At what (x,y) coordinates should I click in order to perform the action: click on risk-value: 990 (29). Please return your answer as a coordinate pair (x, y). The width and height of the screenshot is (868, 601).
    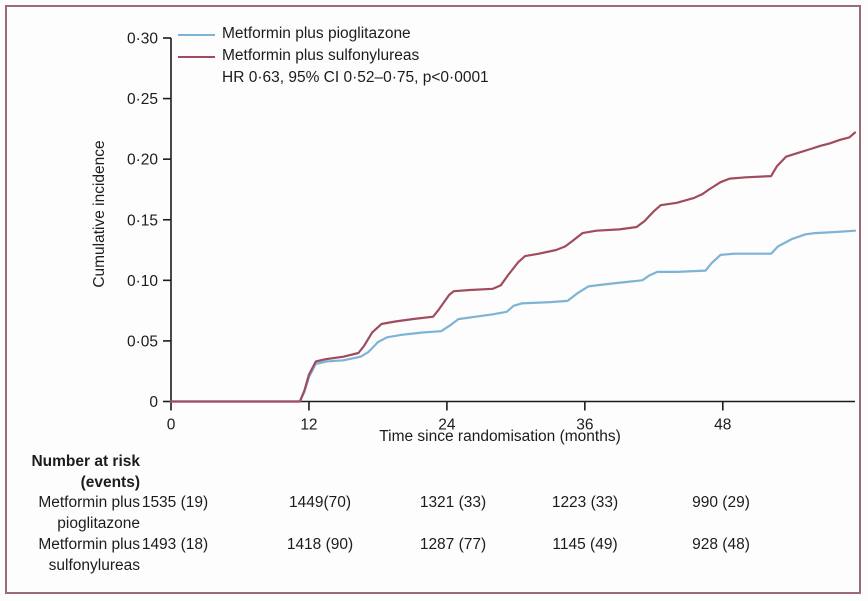
    Looking at the image, I should click on (721, 502).